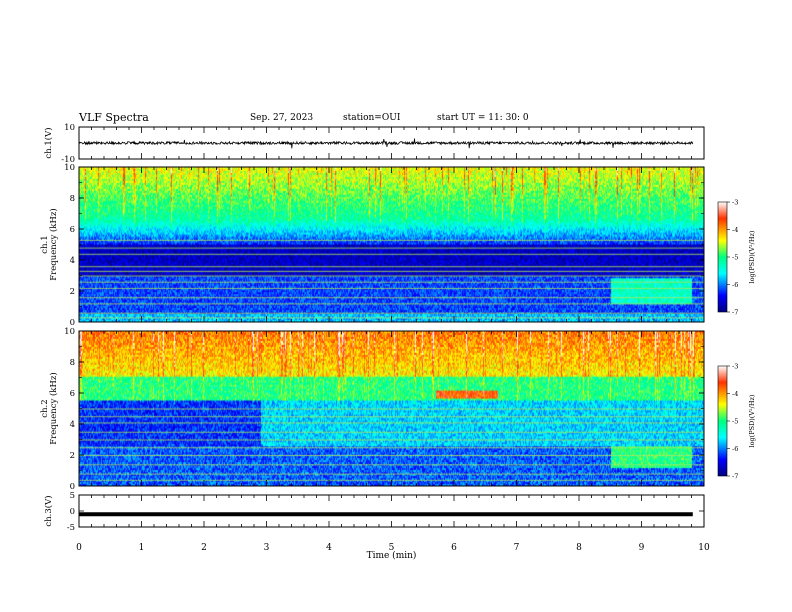  Describe the element at coordinates (45, 244) in the screenshot. I see `y-axis-label: ch.1` at that location.